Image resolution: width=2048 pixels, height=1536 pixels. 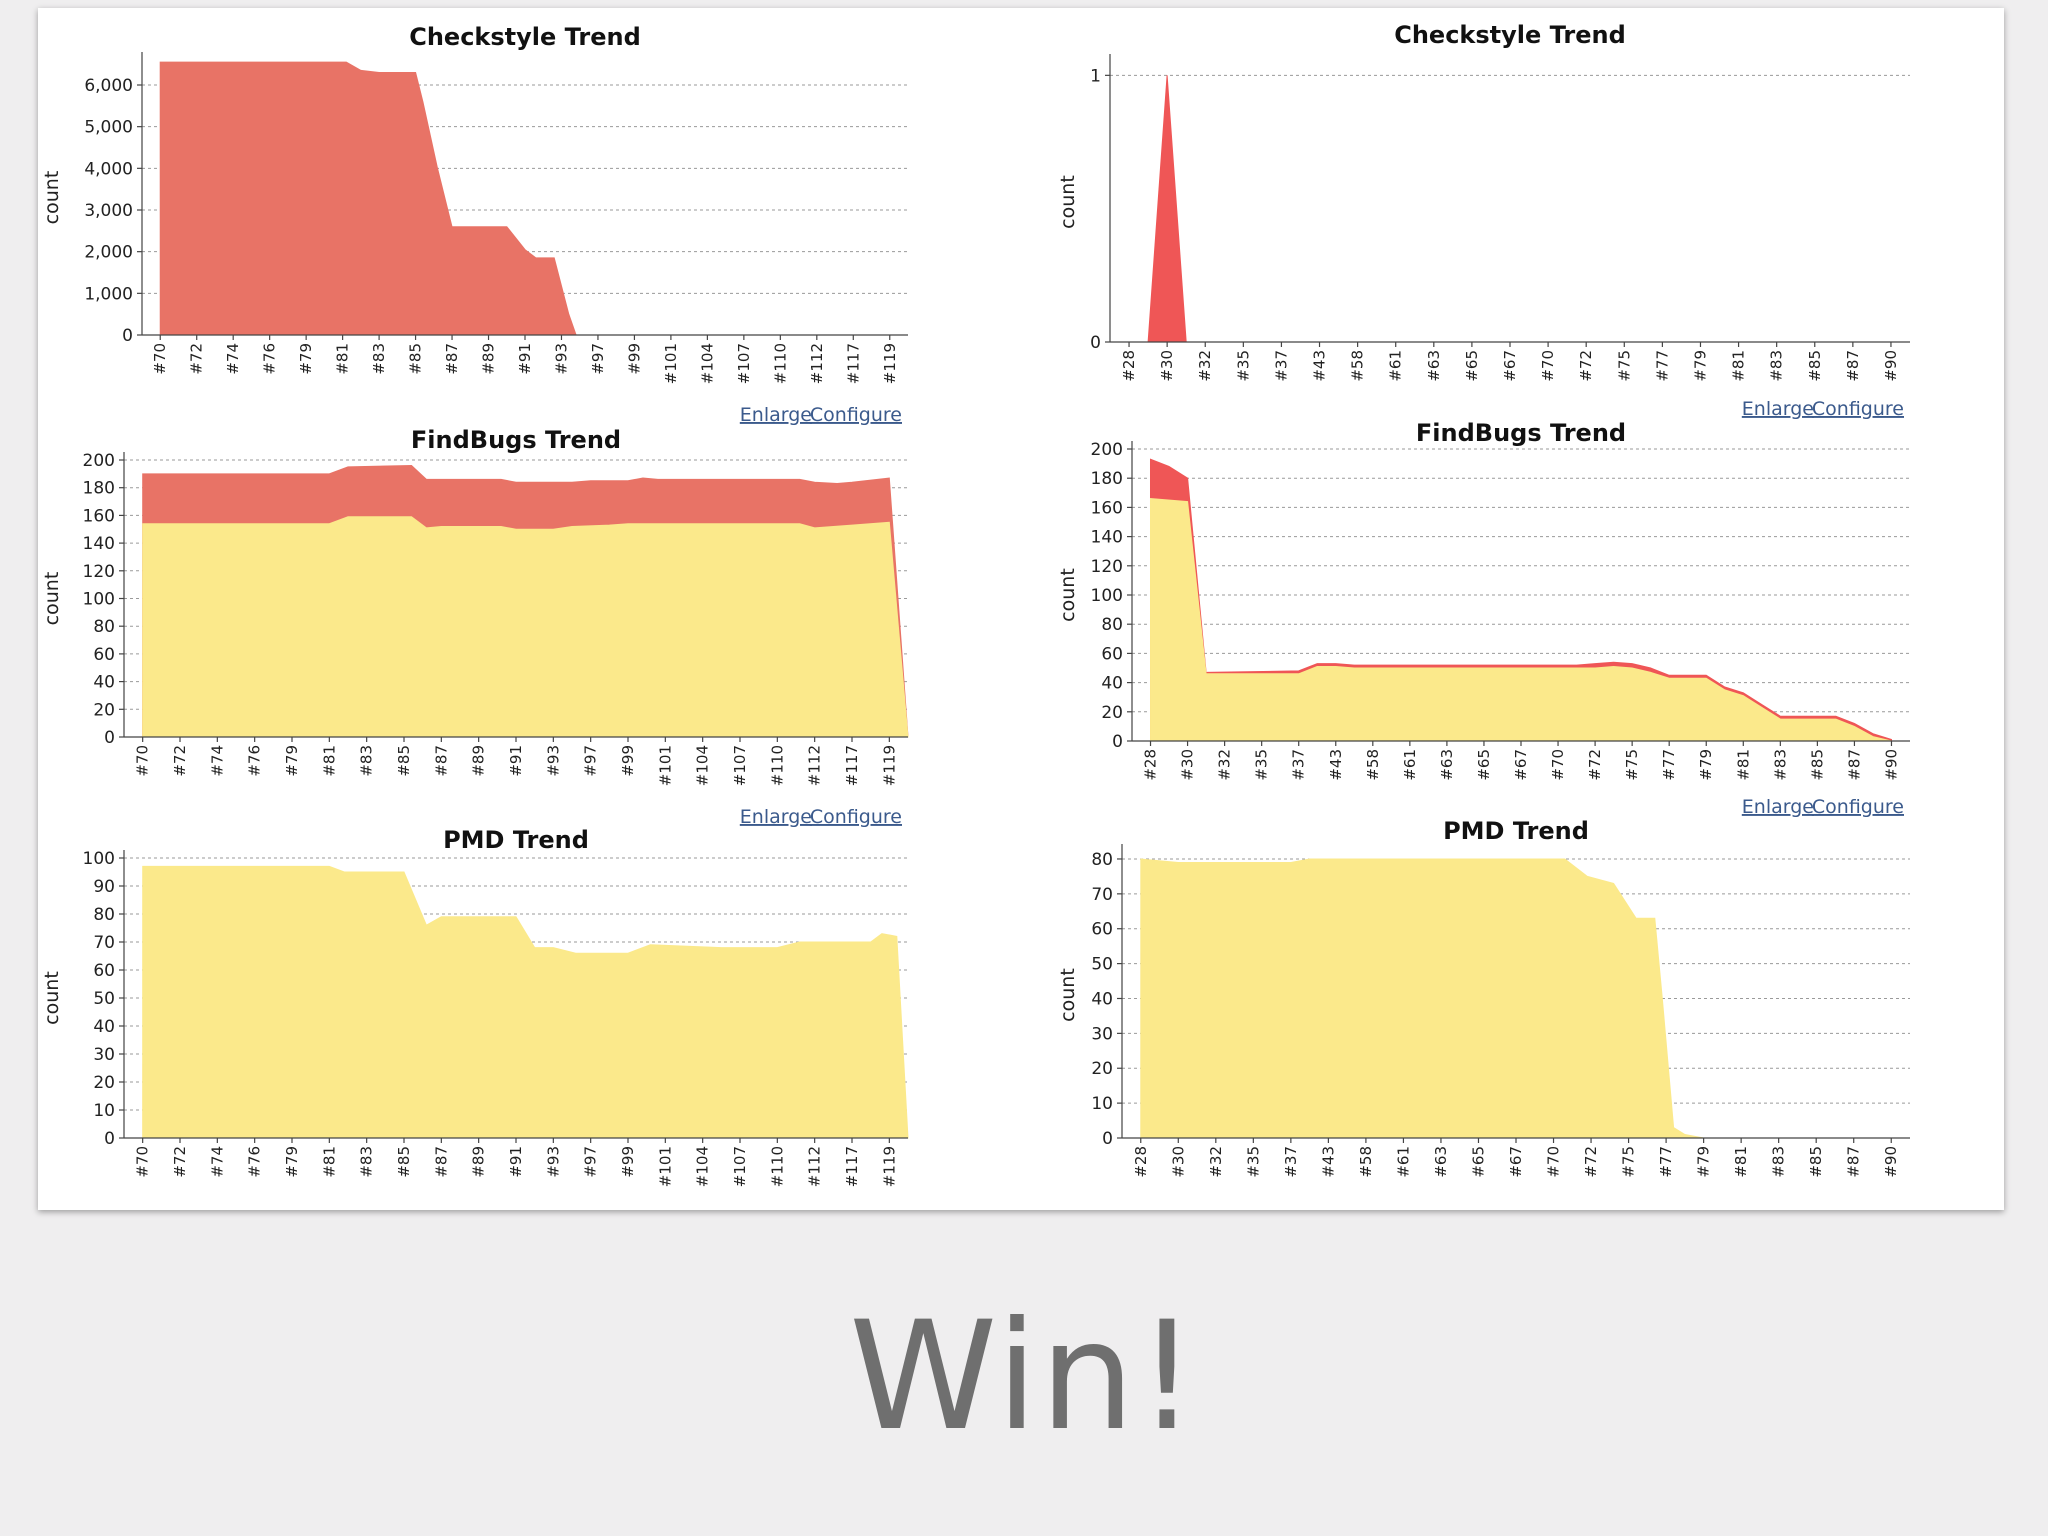 What do you see at coordinates (634, 359) in the screenshot?
I see `x-tick-label: #99` at bounding box center [634, 359].